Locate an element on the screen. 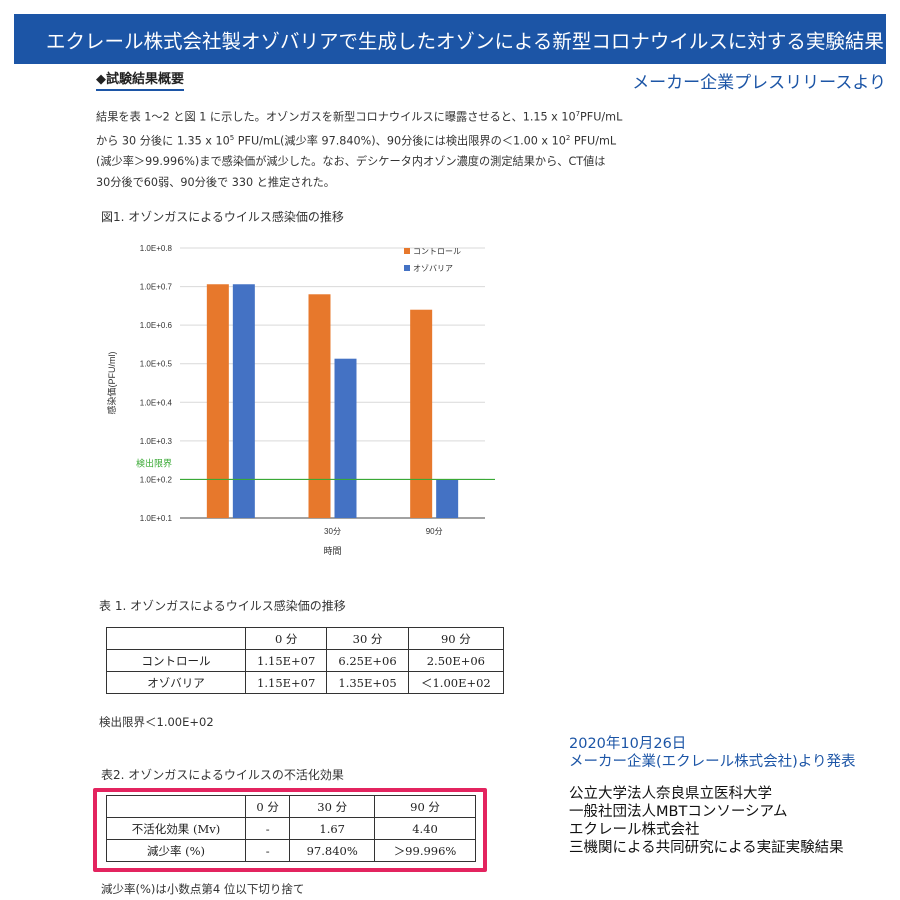  table-cell: 97.840% is located at coordinates (332, 850).